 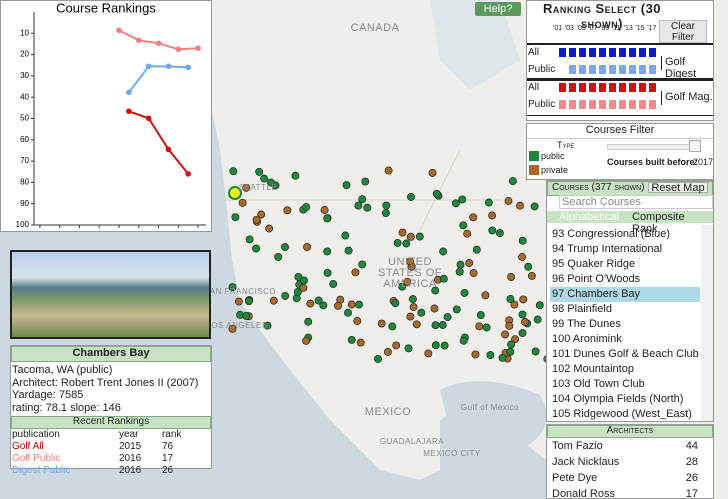 I want to click on course-item: 100 Aronimink, so click(x=587, y=339).